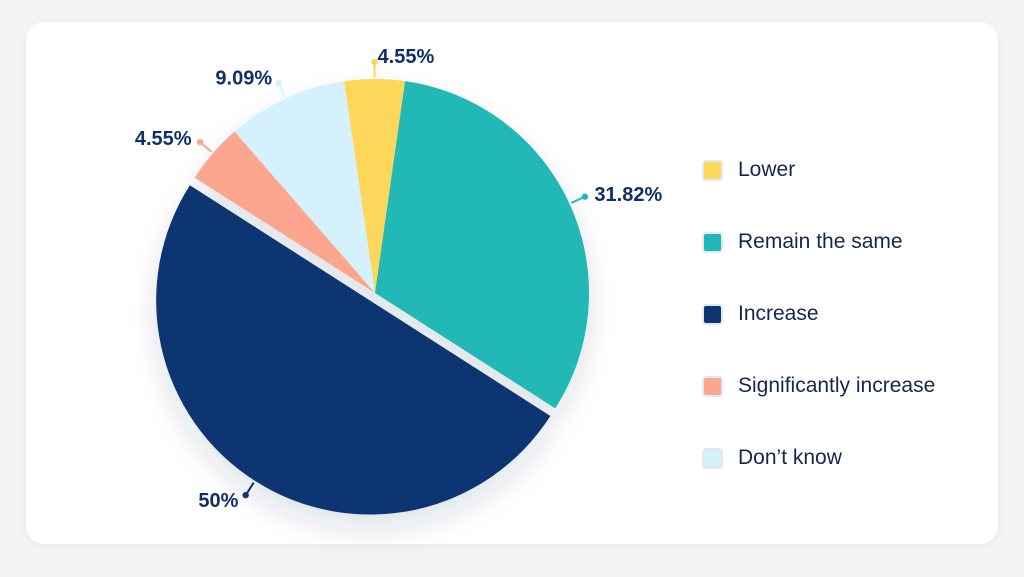 The height and width of the screenshot is (577, 1024). What do you see at coordinates (163, 139) in the screenshot?
I see `data-label-significantly-increase: 4.55%` at bounding box center [163, 139].